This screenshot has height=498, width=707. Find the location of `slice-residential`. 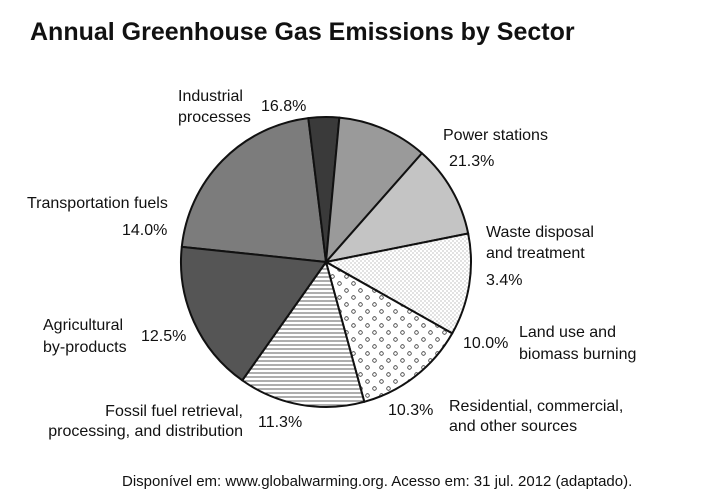

slice-residential is located at coordinates (397, 207).